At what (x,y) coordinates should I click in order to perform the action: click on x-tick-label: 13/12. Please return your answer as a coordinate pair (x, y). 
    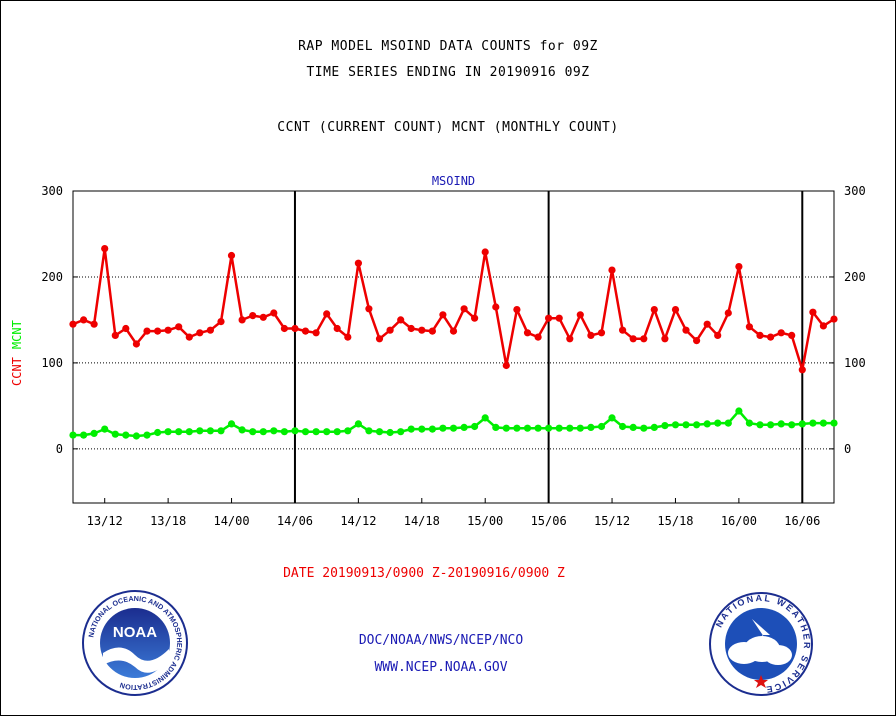
    Looking at the image, I should click on (105, 521).